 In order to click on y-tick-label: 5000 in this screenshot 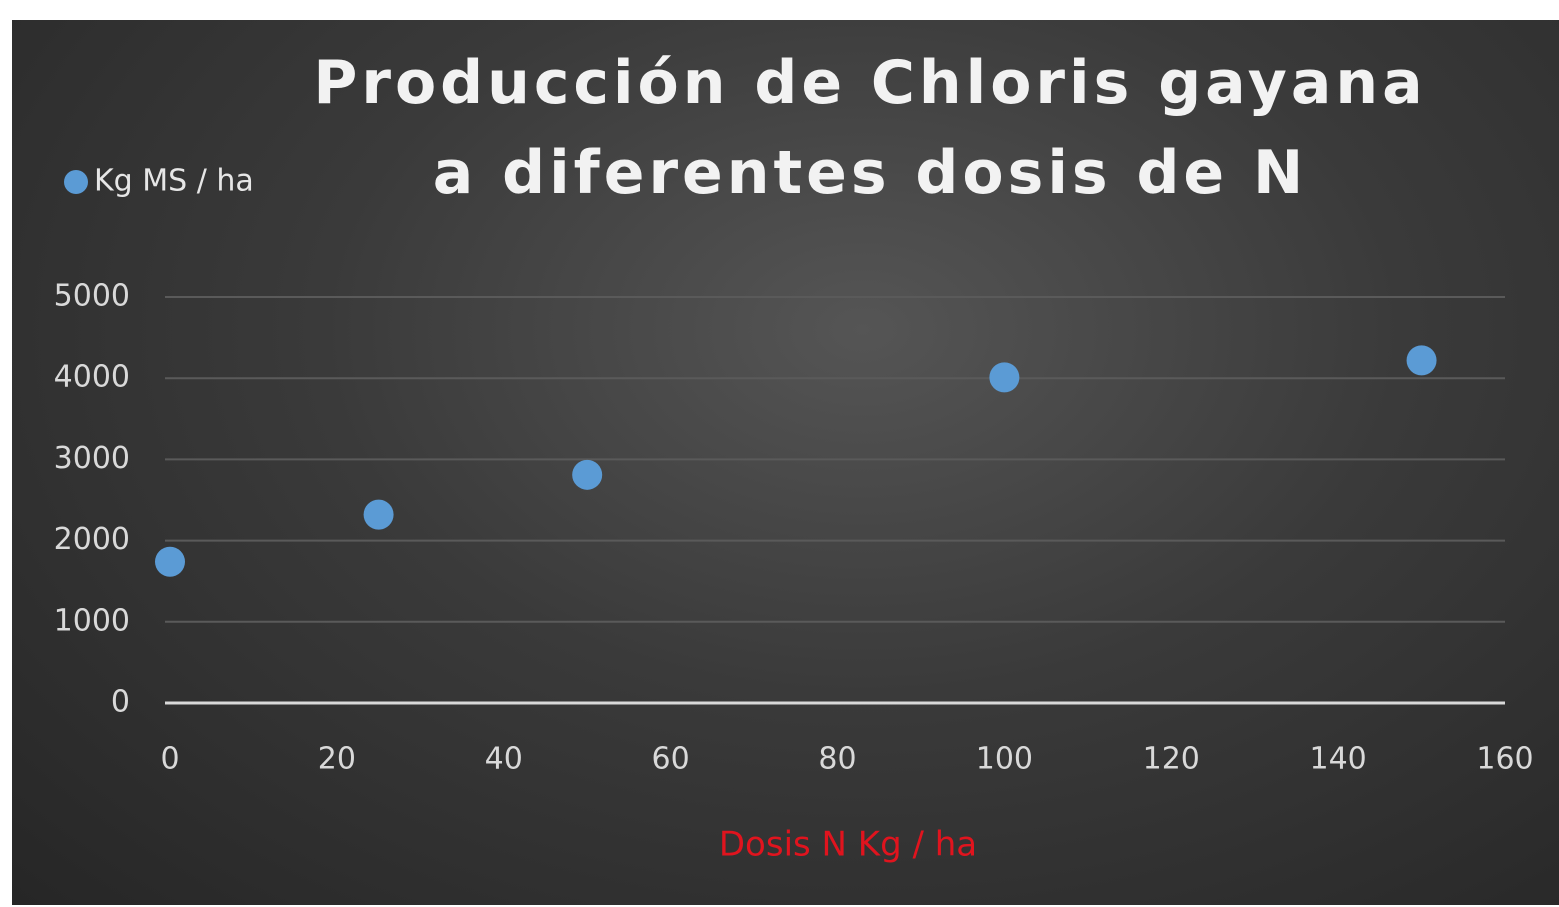, I will do `click(92, 296)`.